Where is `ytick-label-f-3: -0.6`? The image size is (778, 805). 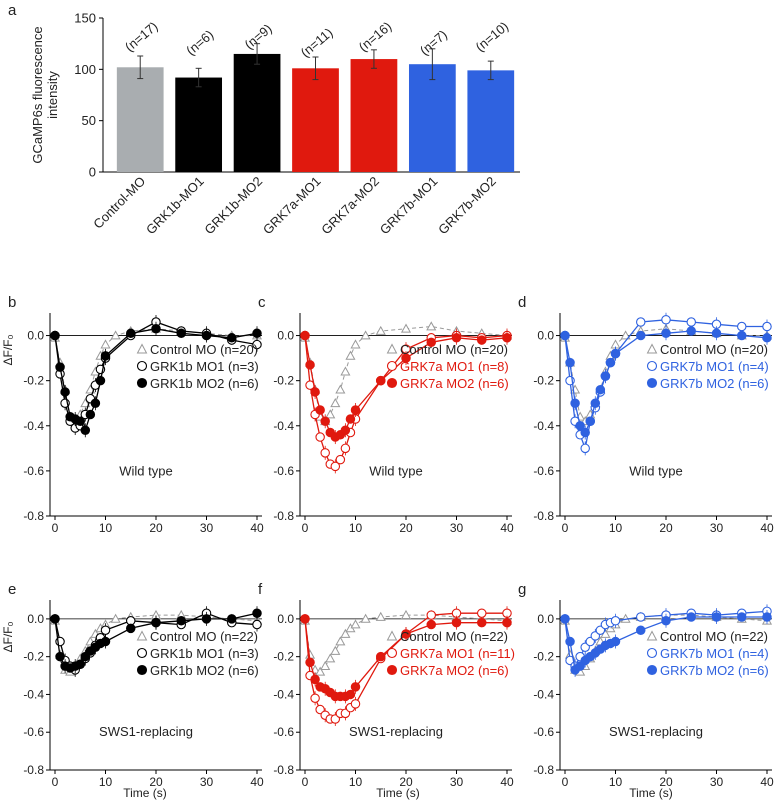
ytick-label-f-3: -0.6 is located at coordinates (283, 732).